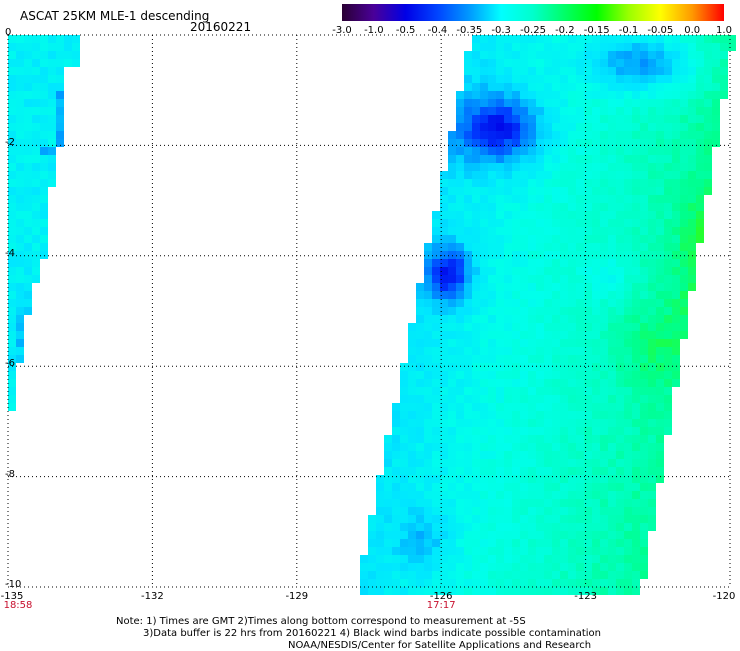 The image size is (740, 651). What do you see at coordinates (13, 584) in the screenshot?
I see `y-tick-label: -10` at bounding box center [13, 584].